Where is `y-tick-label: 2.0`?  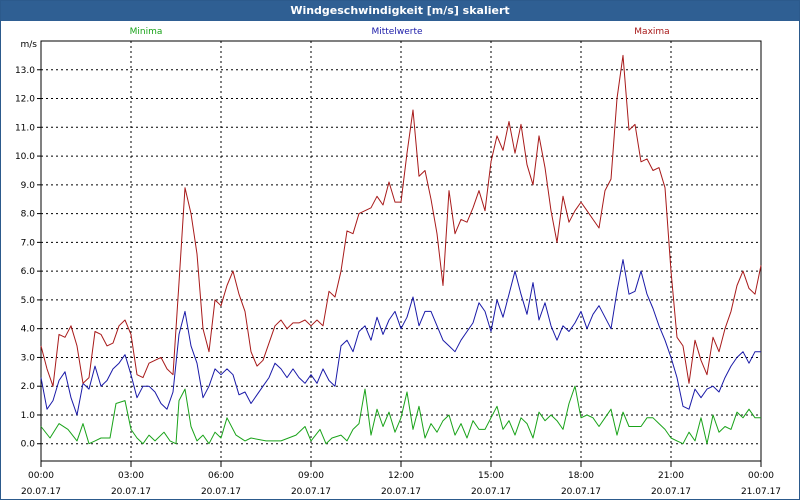
y-tick-label: 2.0 is located at coordinates (28, 387).